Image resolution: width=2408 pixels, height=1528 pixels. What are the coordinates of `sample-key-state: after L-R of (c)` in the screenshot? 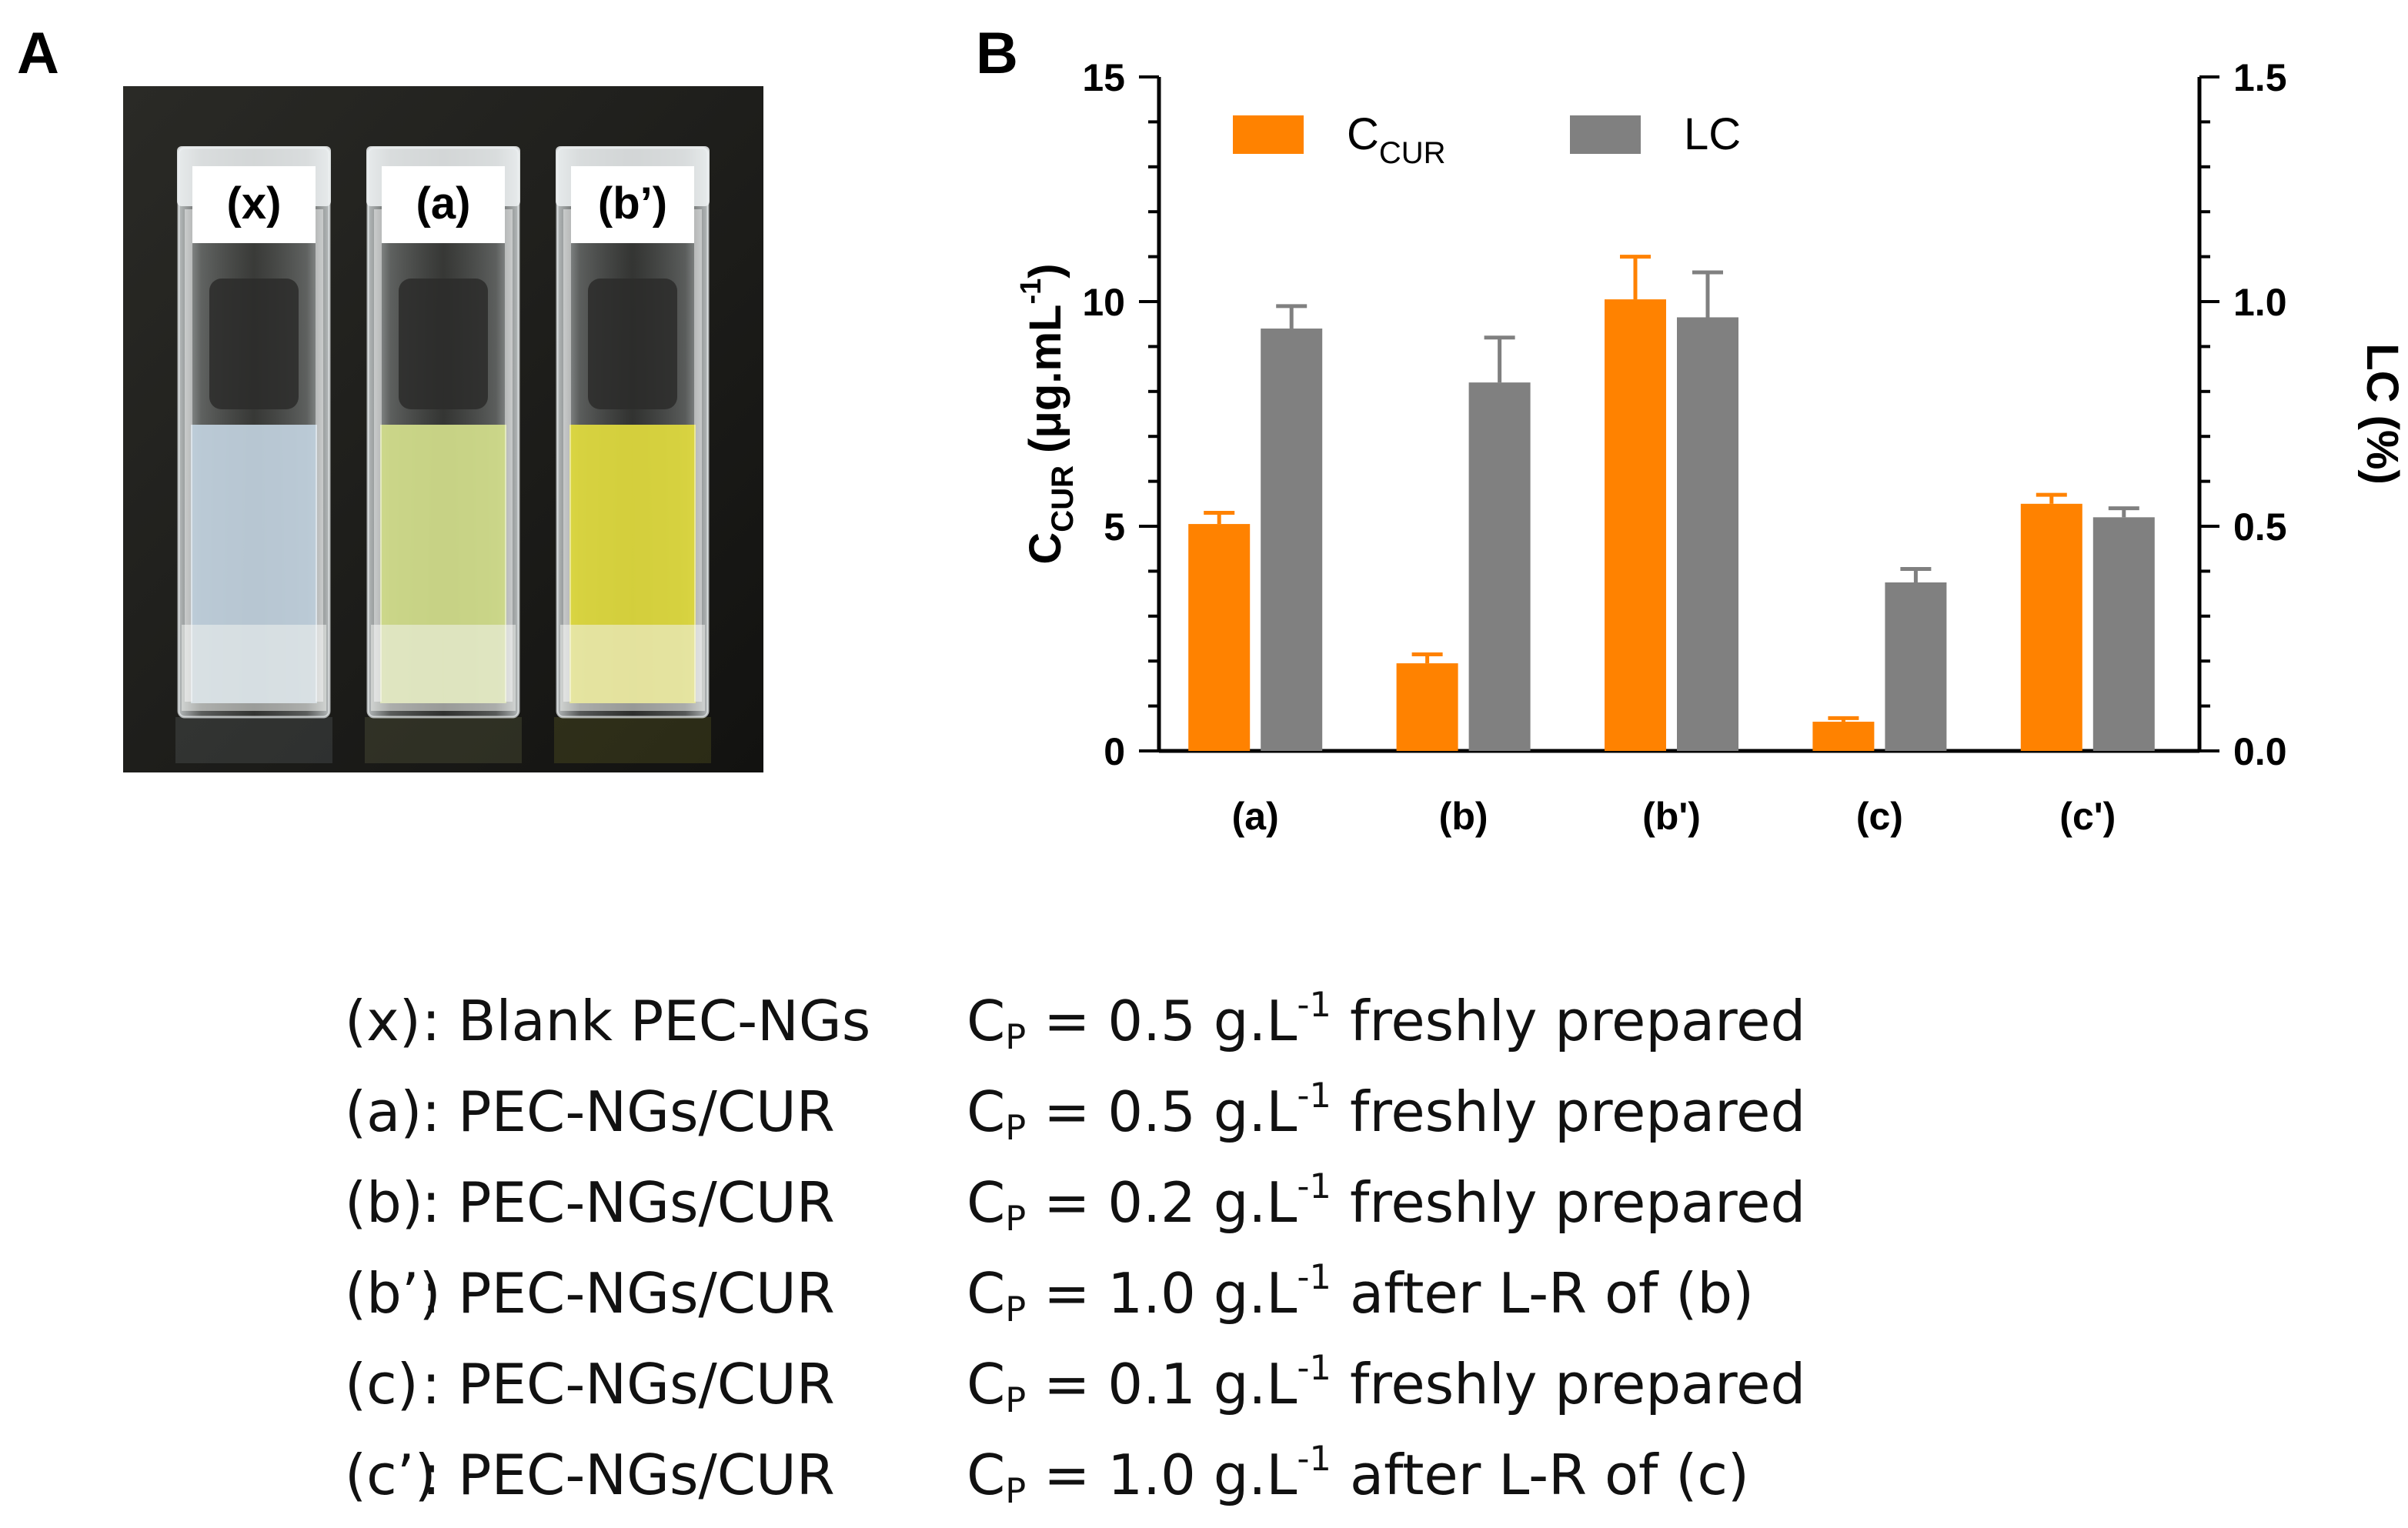 It's located at (1550, 1475).